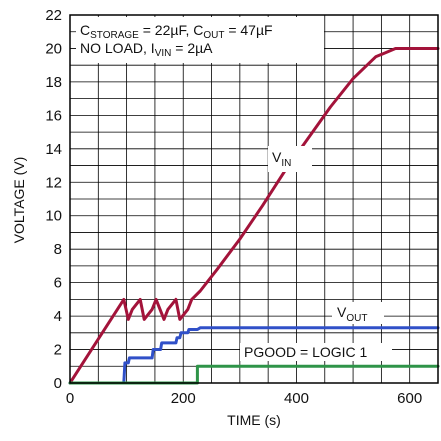  Describe the element at coordinates (254, 420) in the screenshot. I see `x-axis-label: TIME (s)` at that location.